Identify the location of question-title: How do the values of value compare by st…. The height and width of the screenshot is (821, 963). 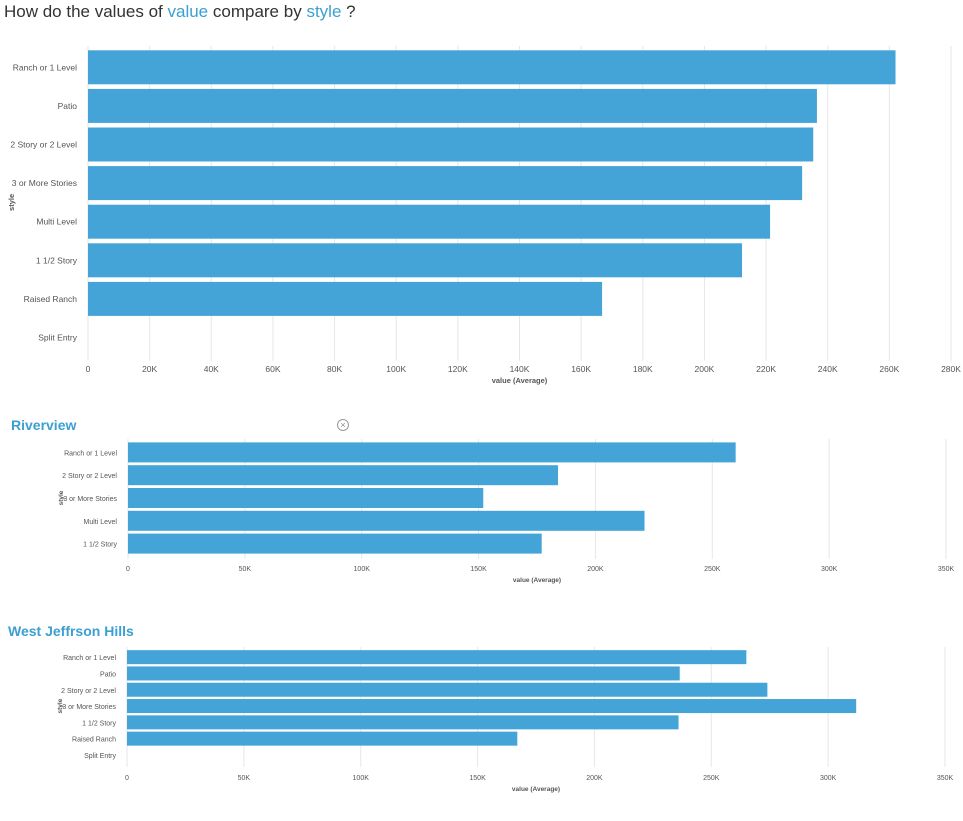
(180, 12).